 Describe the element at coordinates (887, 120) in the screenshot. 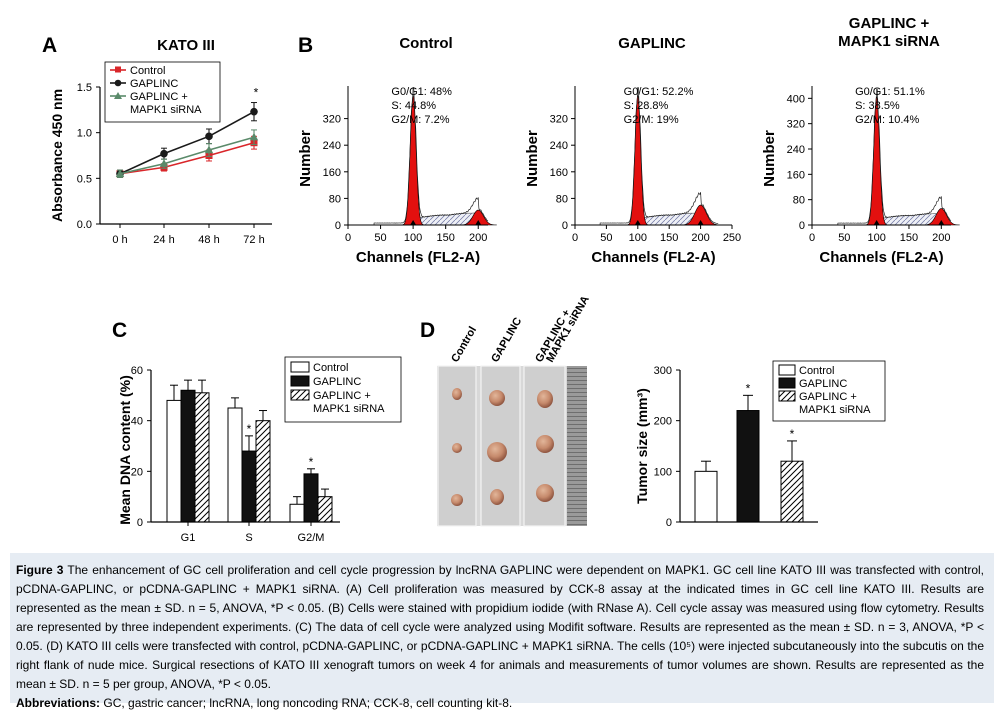

I see `cell-cycle-stat: G2/M: 10.4%` at that location.